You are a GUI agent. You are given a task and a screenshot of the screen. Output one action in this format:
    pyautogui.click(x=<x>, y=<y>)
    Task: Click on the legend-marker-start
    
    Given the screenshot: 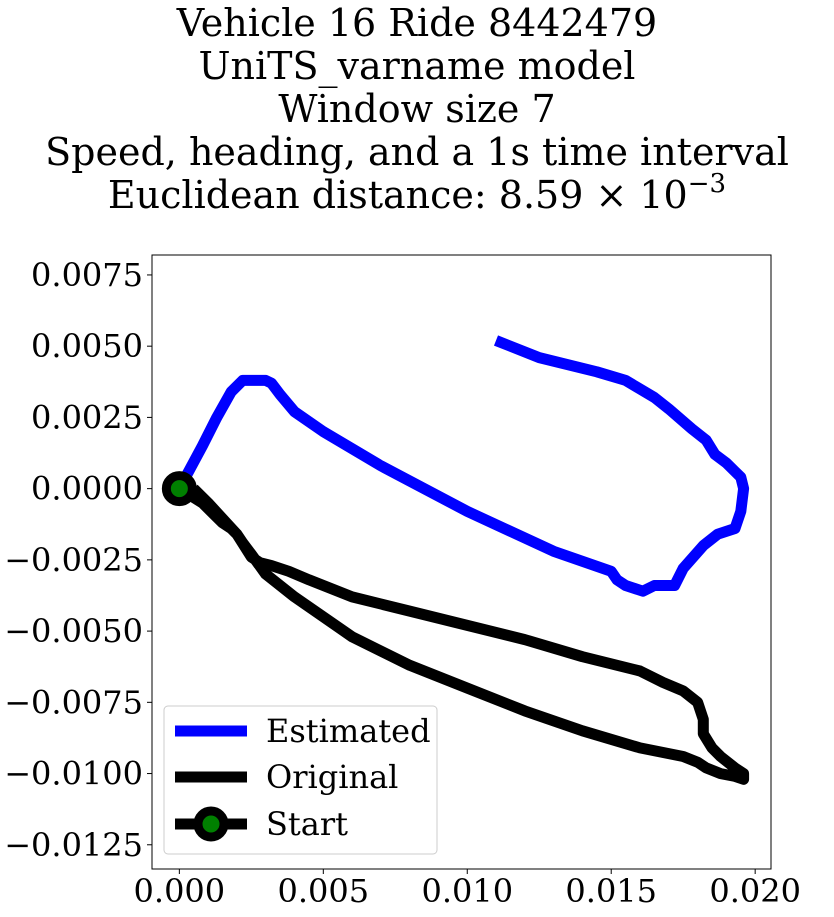 What is the action you would take?
    pyautogui.click(x=211, y=824)
    